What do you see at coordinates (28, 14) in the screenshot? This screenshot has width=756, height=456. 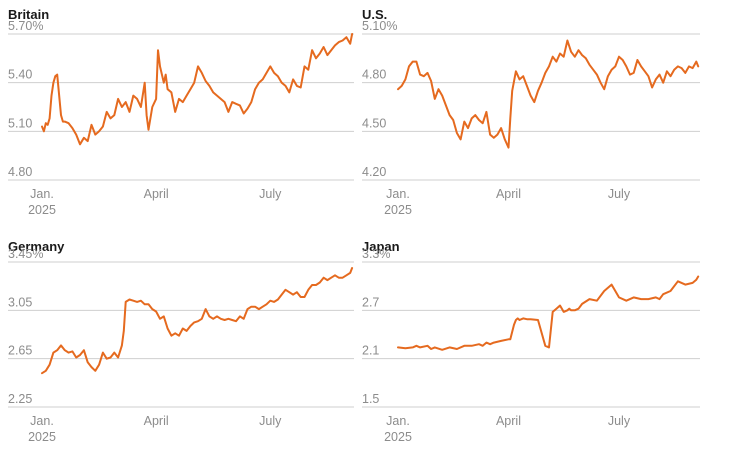 I see `chart-title: Britain` at bounding box center [28, 14].